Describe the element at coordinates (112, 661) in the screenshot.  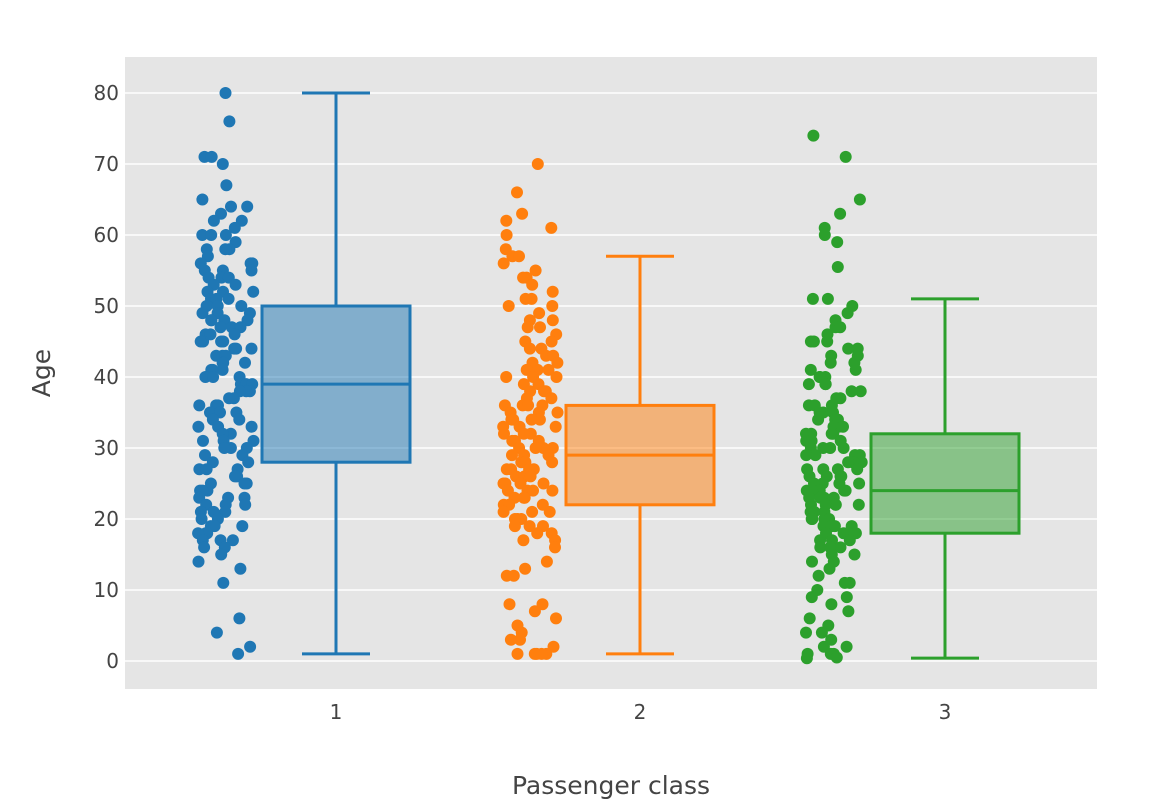
I see `y-tick-label: 0` at that location.